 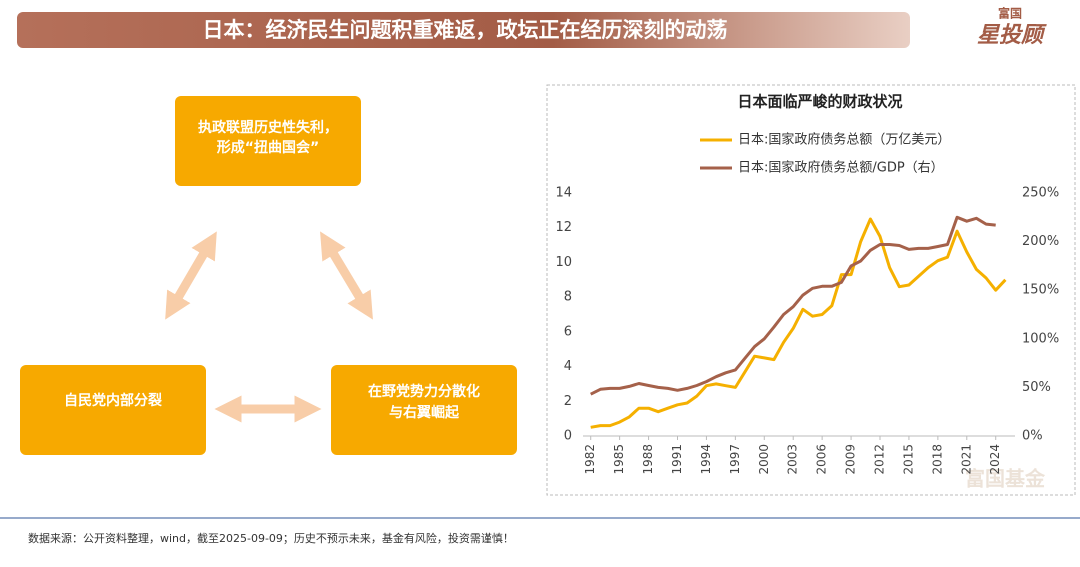 I want to click on x-tick-label: 2006, so click(x=822, y=459).